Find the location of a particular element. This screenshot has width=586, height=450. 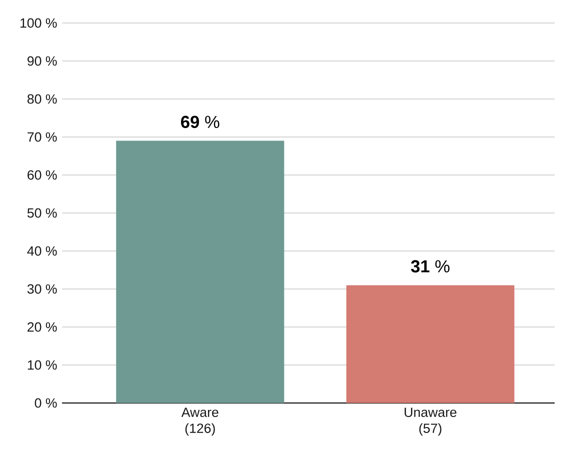

y-tick-label: 10 % is located at coordinates (42, 365).